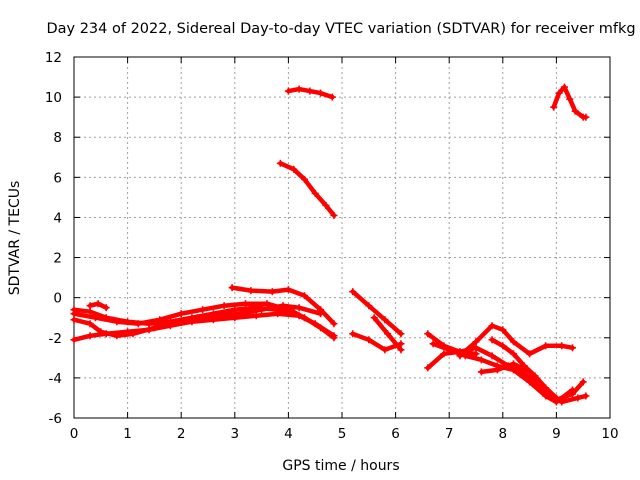 This screenshot has height=480, width=640. I want to click on y-tick-label: -2, so click(55, 339).